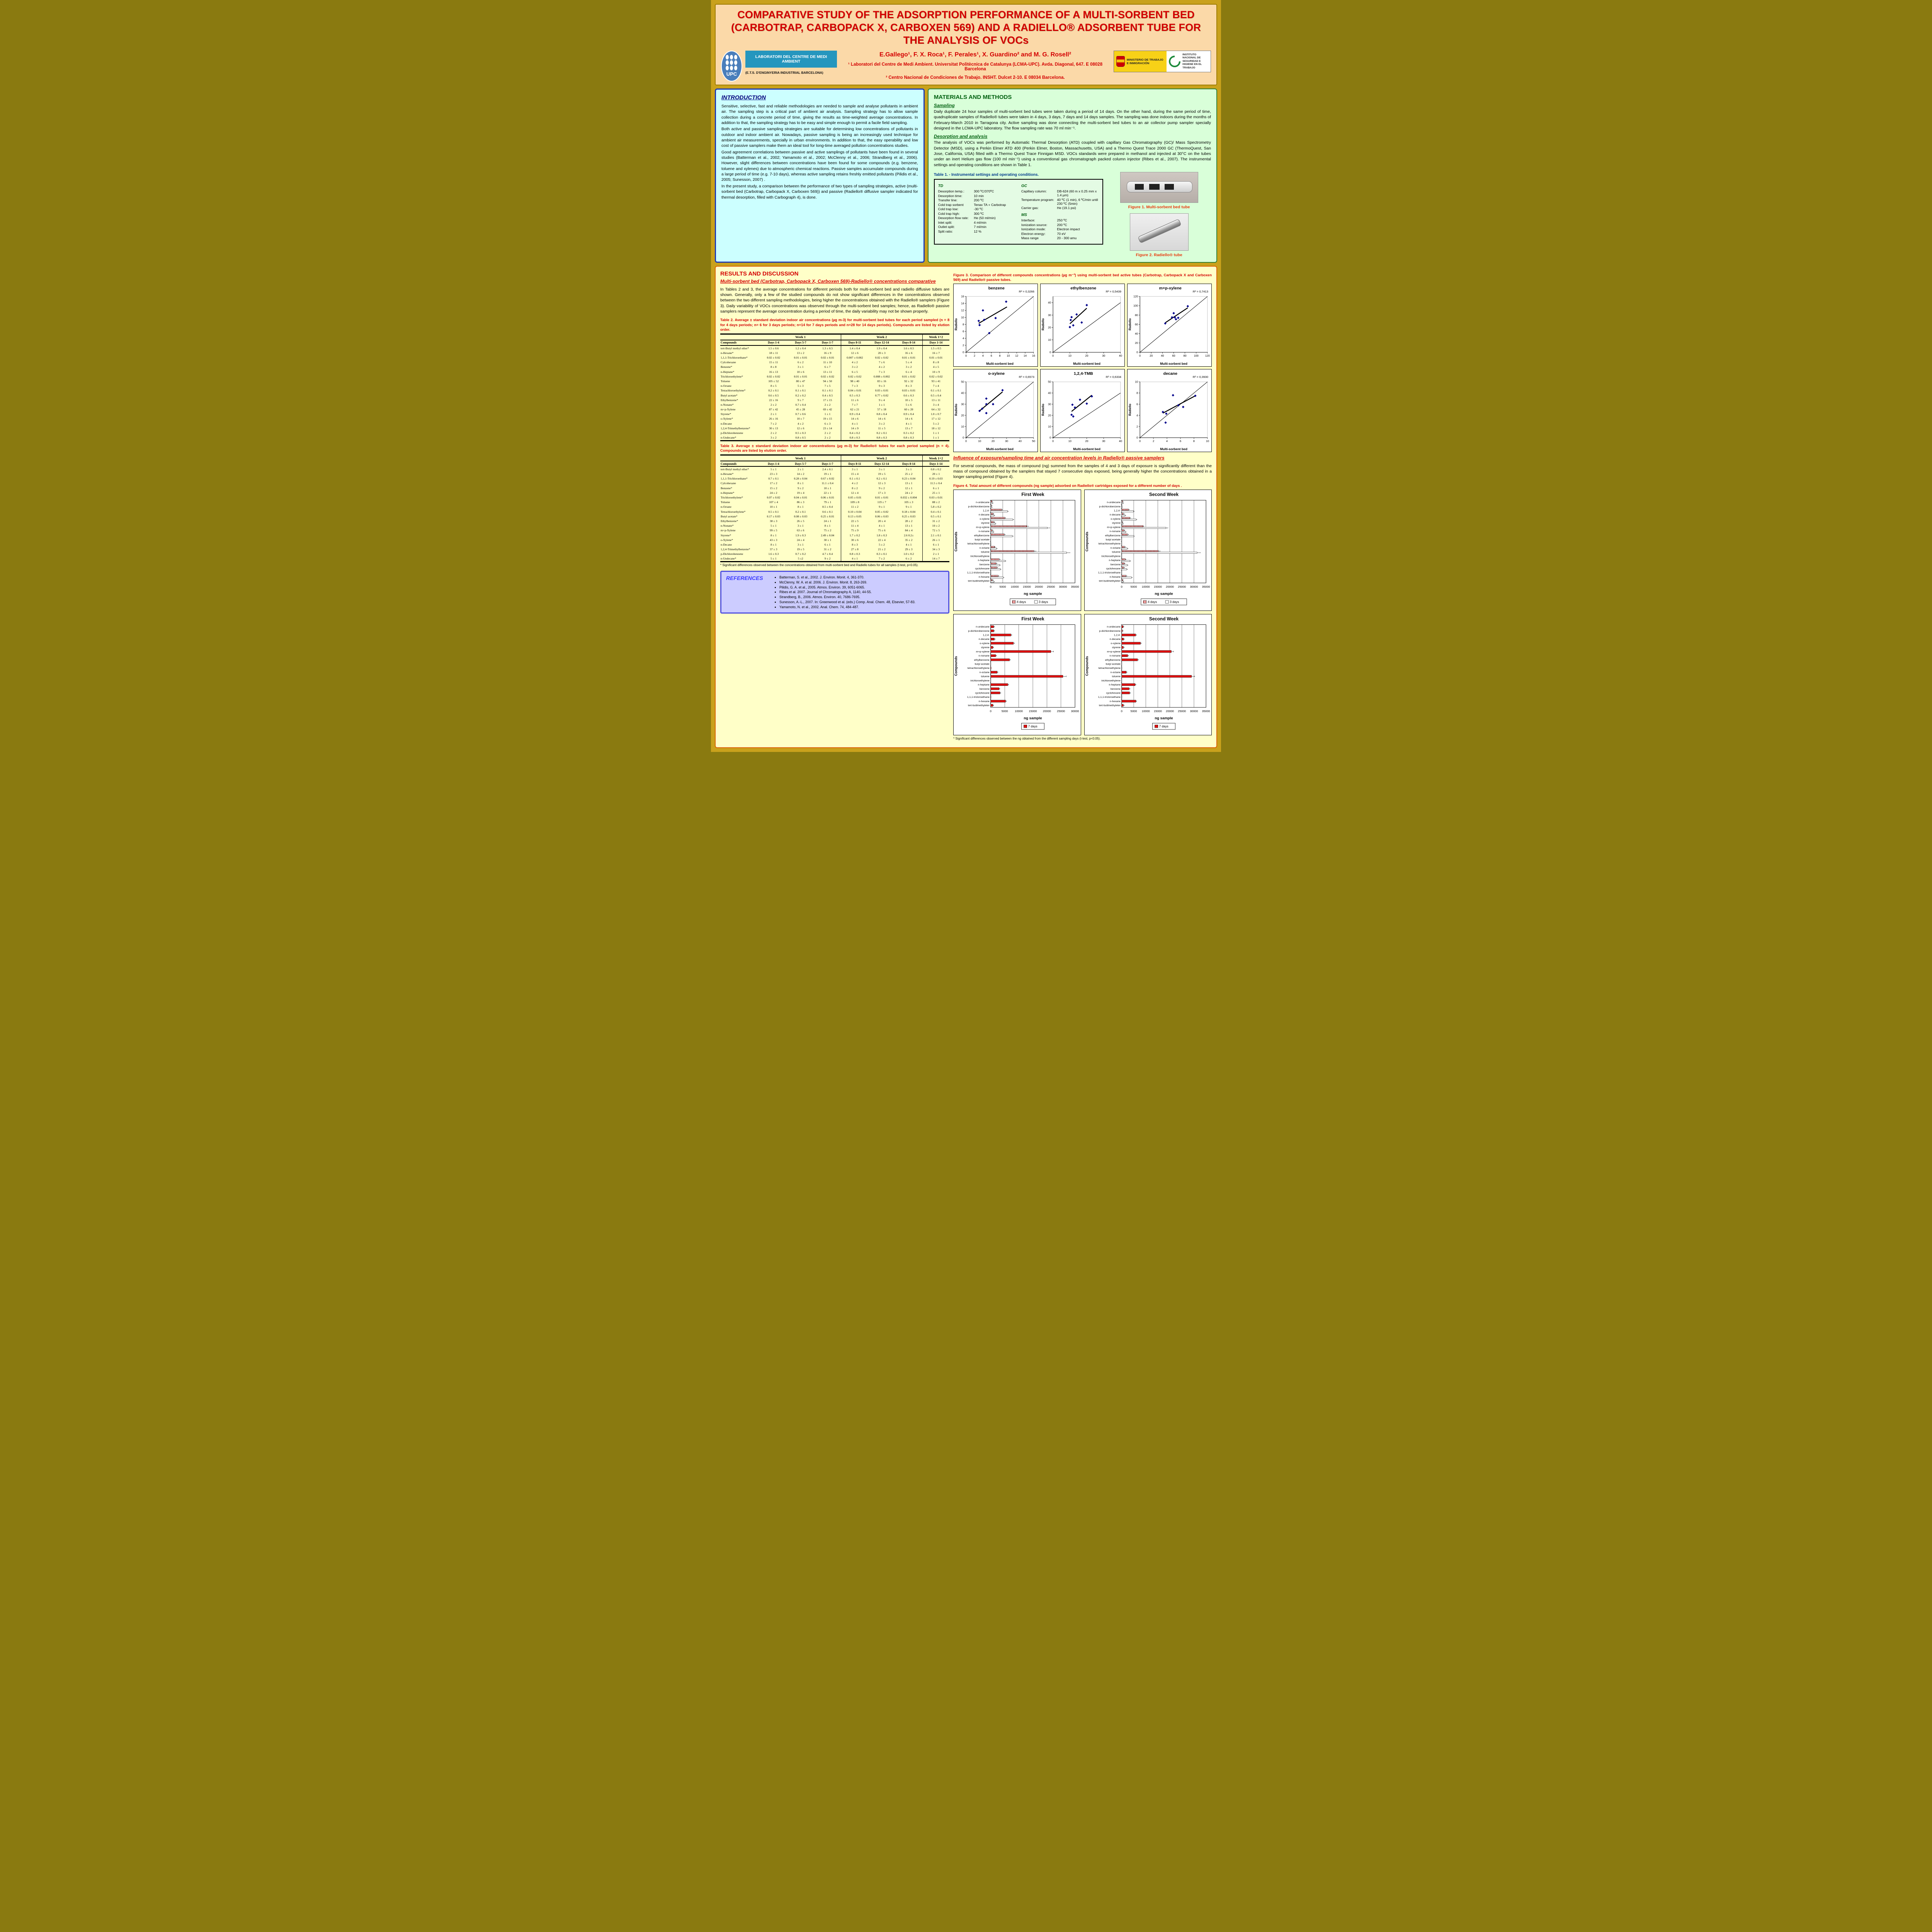 This screenshot has width=1932, height=1932. I want to click on svg-text: 20000, so click(1039, 586).